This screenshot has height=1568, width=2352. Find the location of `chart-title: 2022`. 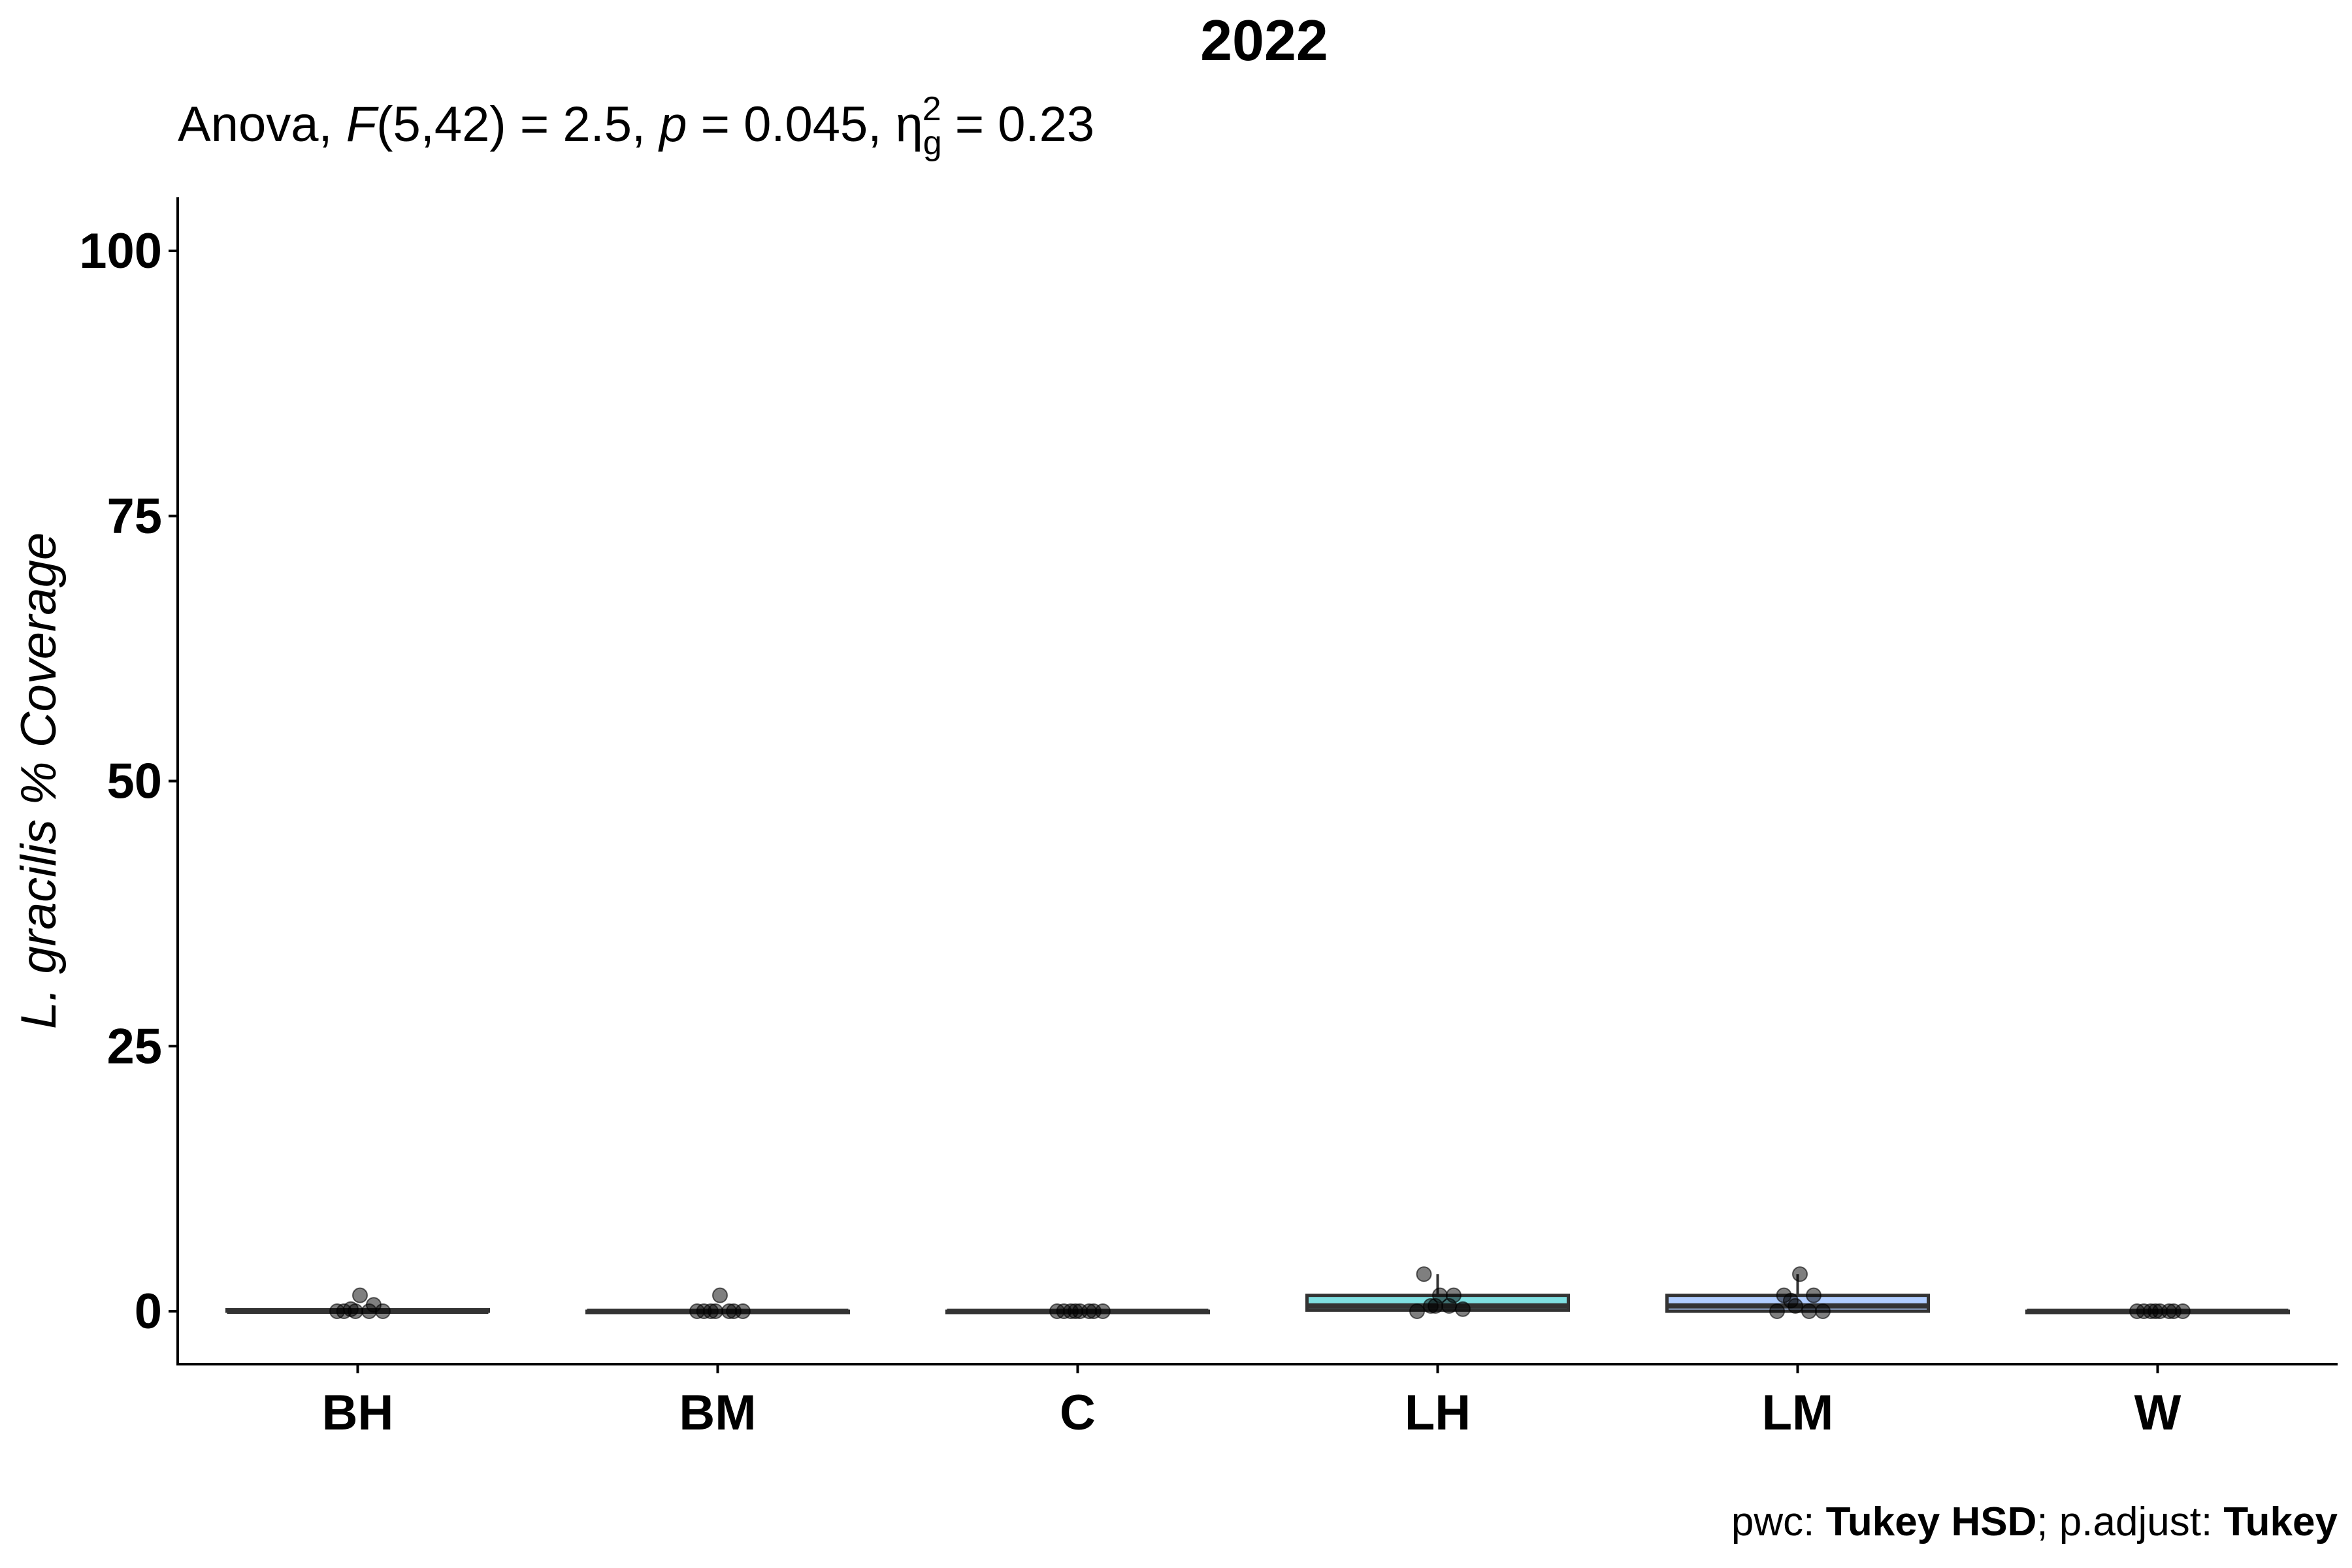

chart-title: 2022 is located at coordinates (1264, 40).